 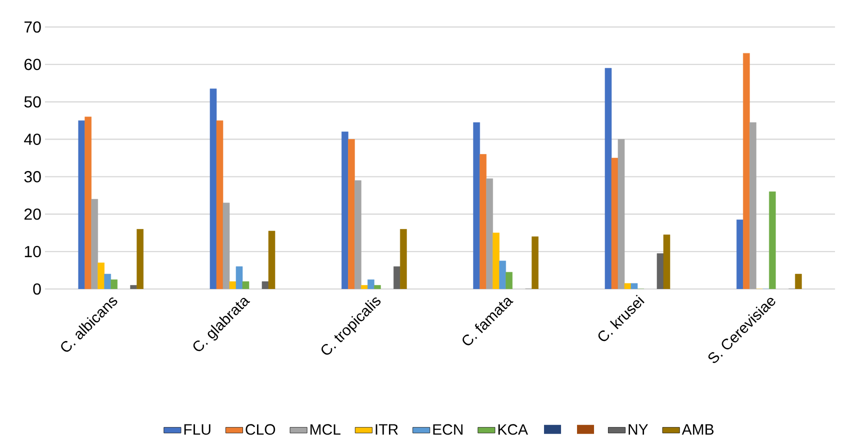 I want to click on y-tick-label: 0, so click(x=37, y=289).